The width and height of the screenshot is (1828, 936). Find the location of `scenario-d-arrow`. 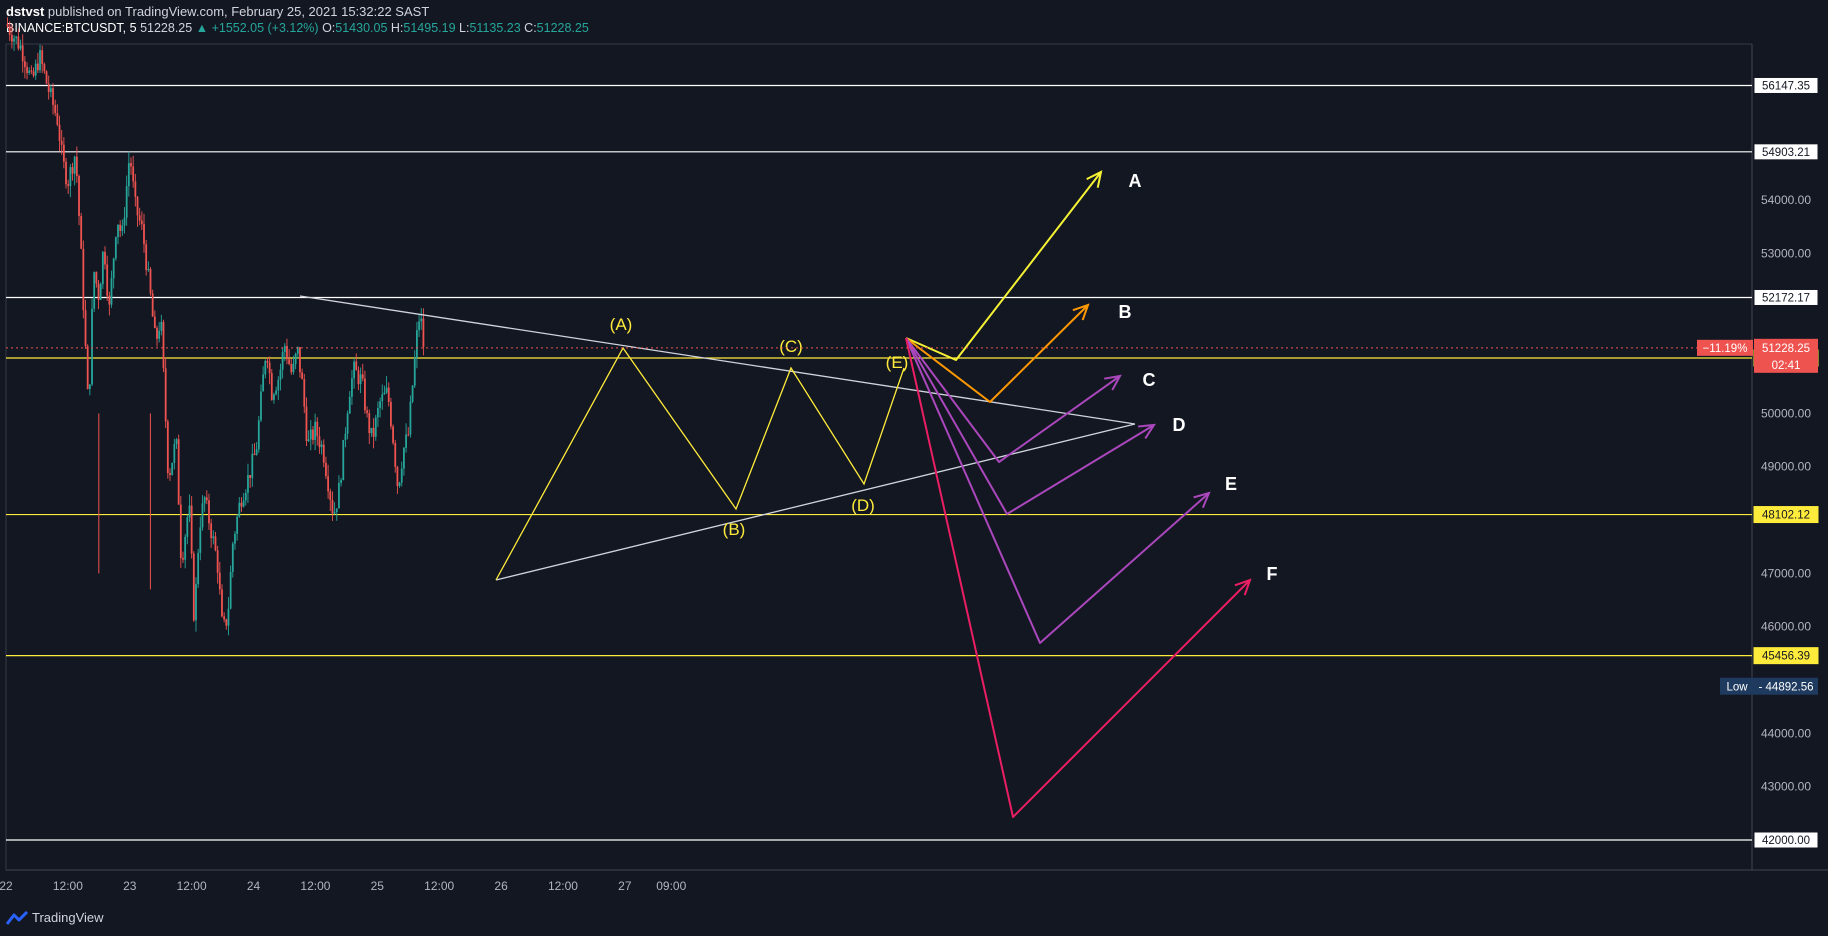

scenario-d-arrow is located at coordinates (1030, 426).